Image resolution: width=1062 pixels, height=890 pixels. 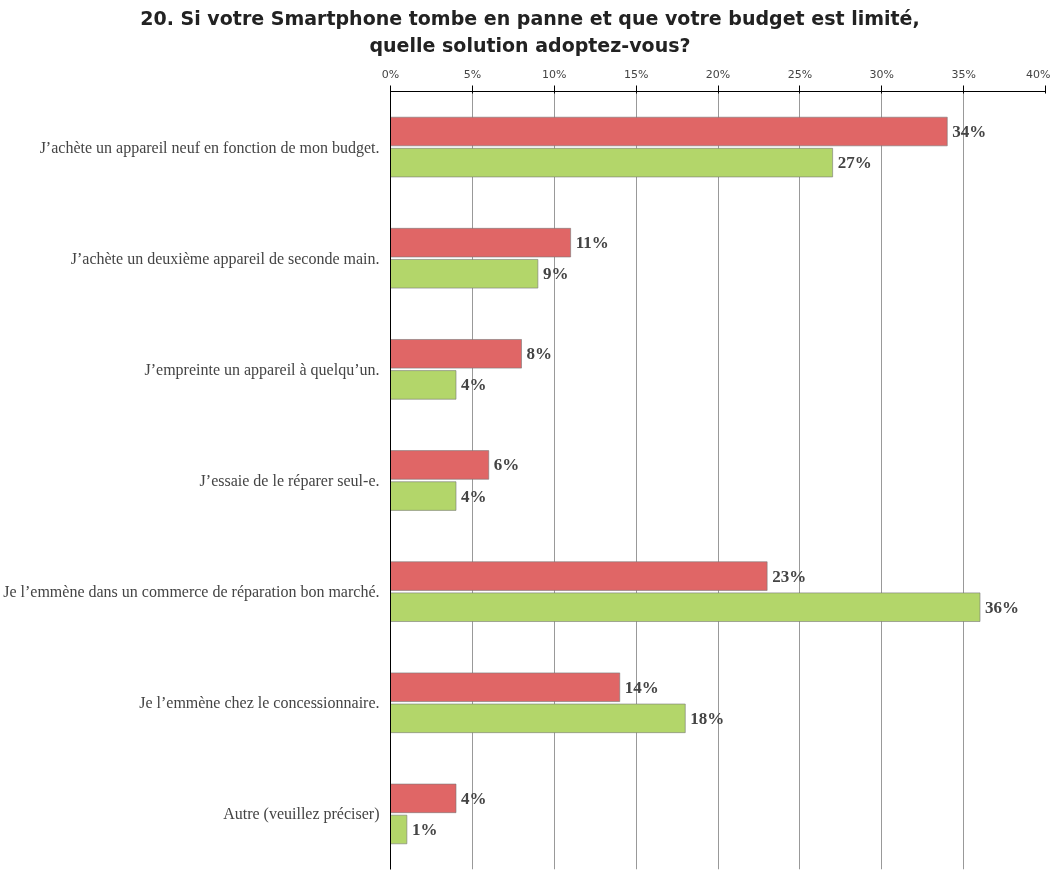 I want to click on data-label: 11%, so click(x=592, y=243).